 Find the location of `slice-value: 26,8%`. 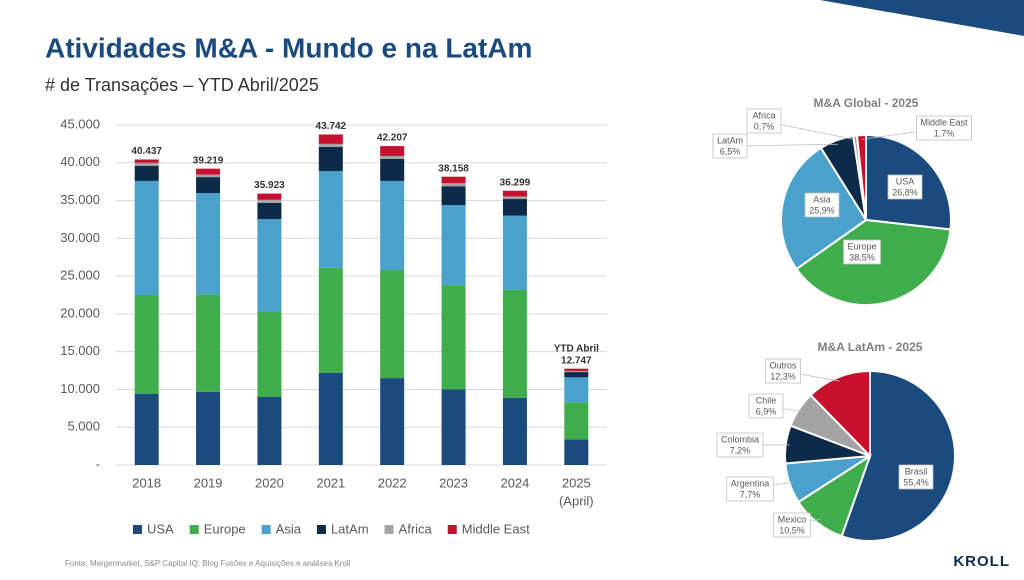

slice-value: 26,8% is located at coordinates (905, 192).